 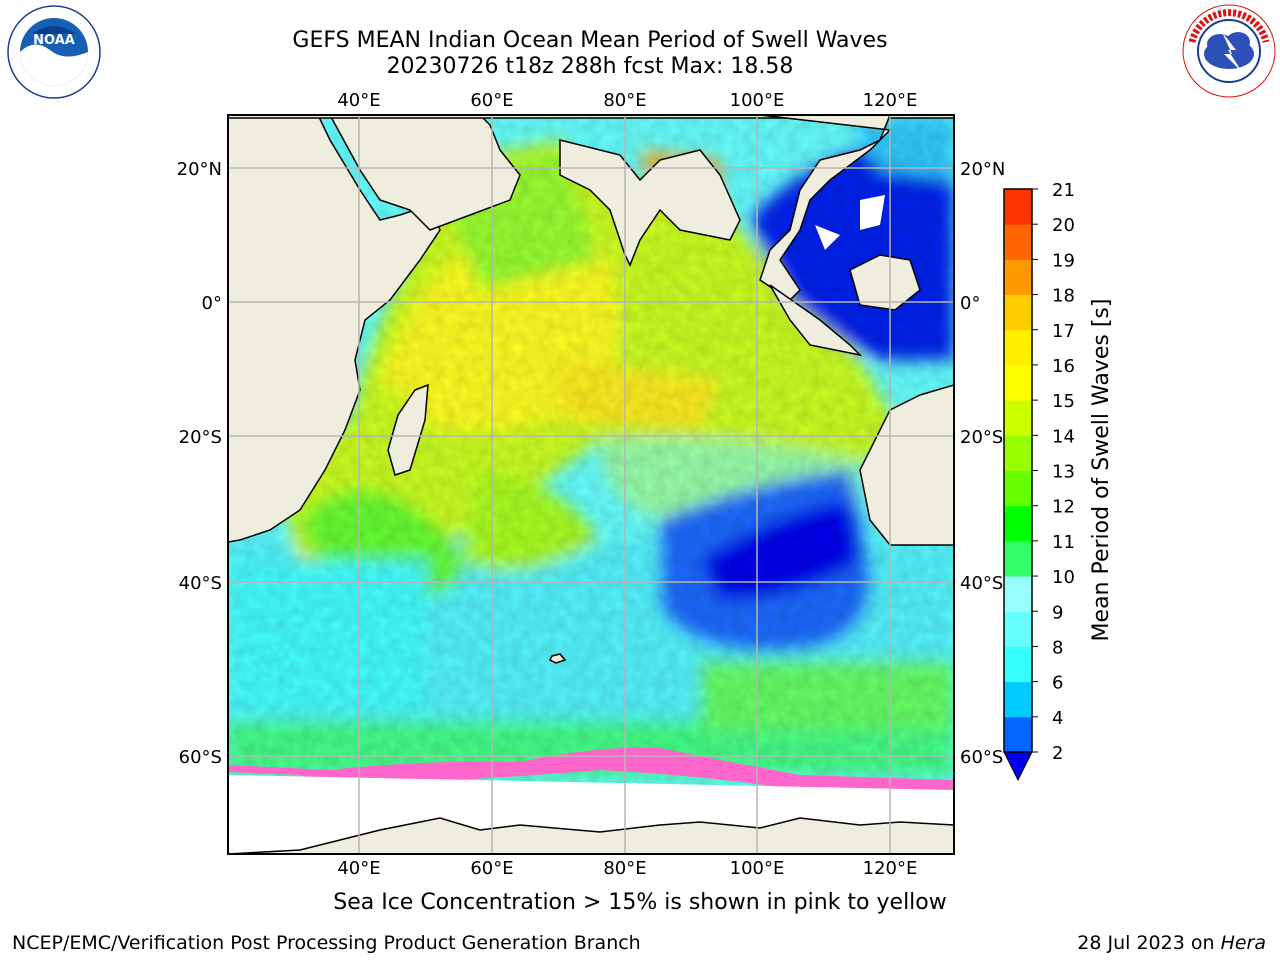 What do you see at coordinates (1063, 542) in the screenshot?
I see `colorbar-tick-label: 11` at bounding box center [1063, 542].